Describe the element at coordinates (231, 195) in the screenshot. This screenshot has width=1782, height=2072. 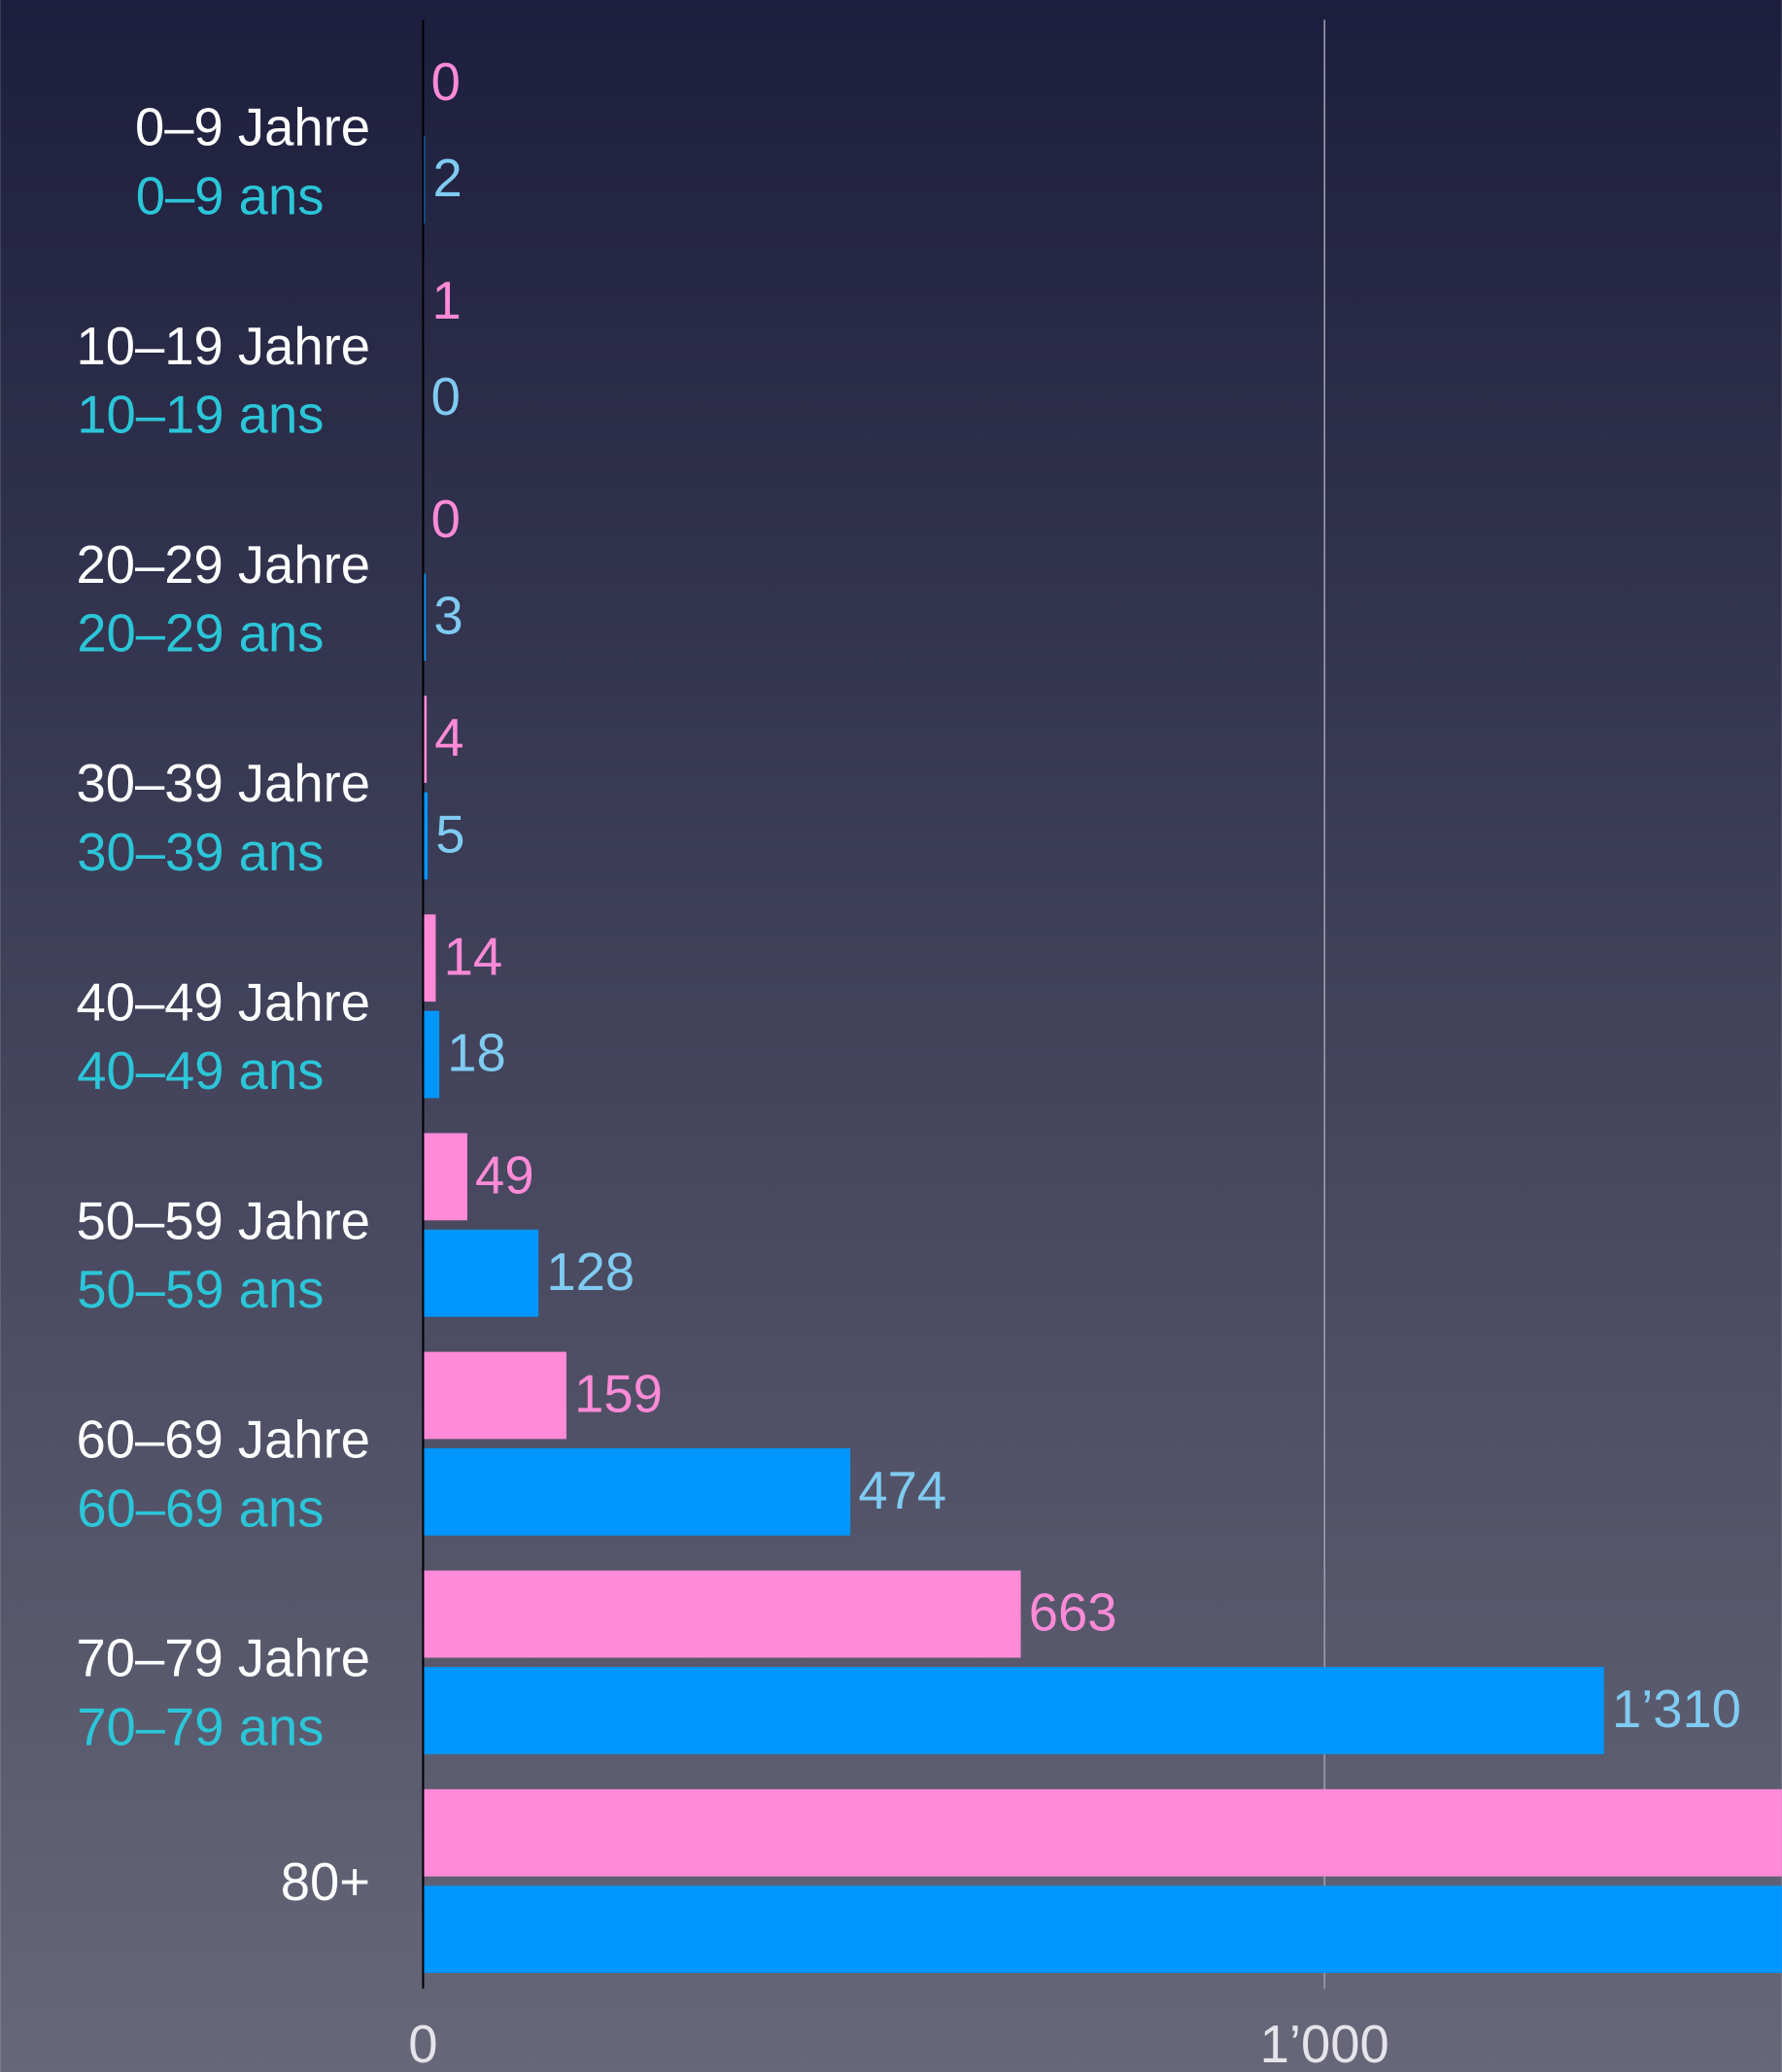
I see `category-sublabel: 0–9 ans` at that location.